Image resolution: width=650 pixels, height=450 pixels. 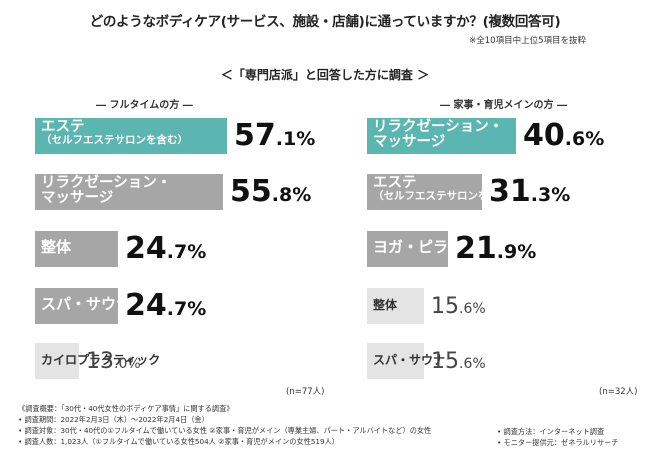 What do you see at coordinates (503, 105) in the screenshot?
I see `panel-title-homemaker: ― 家事・育児メインの方 ―` at bounding box center [503, 105].